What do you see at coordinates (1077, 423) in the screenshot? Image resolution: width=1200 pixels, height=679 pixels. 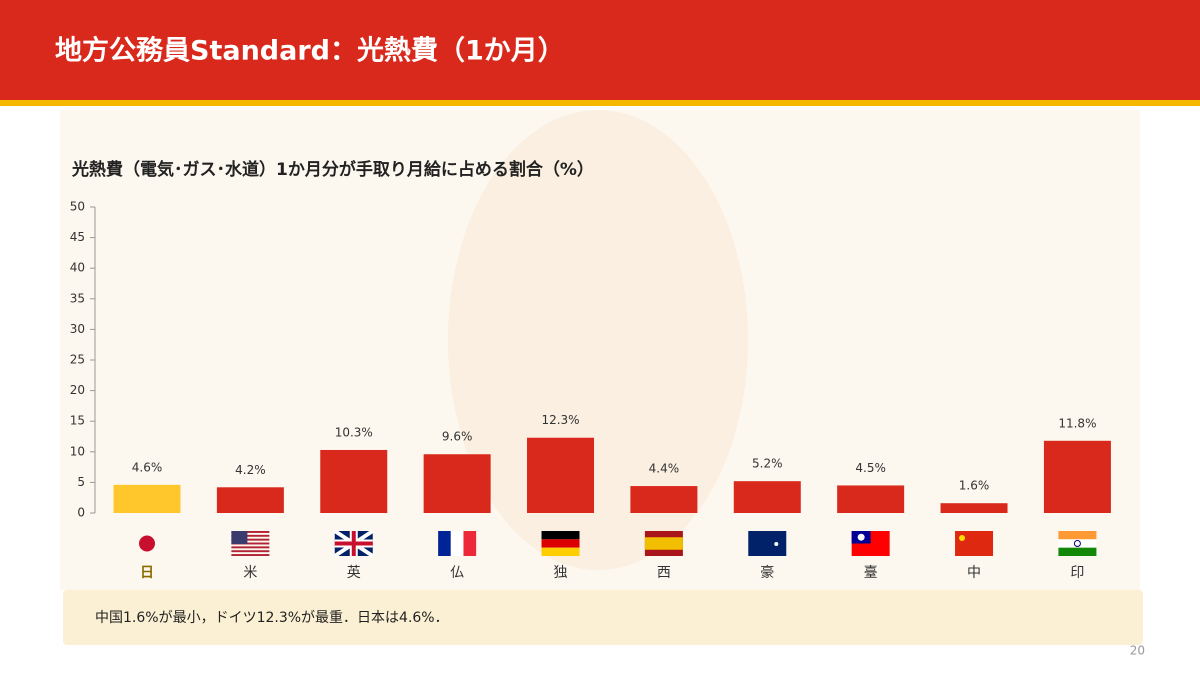 I see `value-label: 11.8%` at bounding box center [1077, 423].